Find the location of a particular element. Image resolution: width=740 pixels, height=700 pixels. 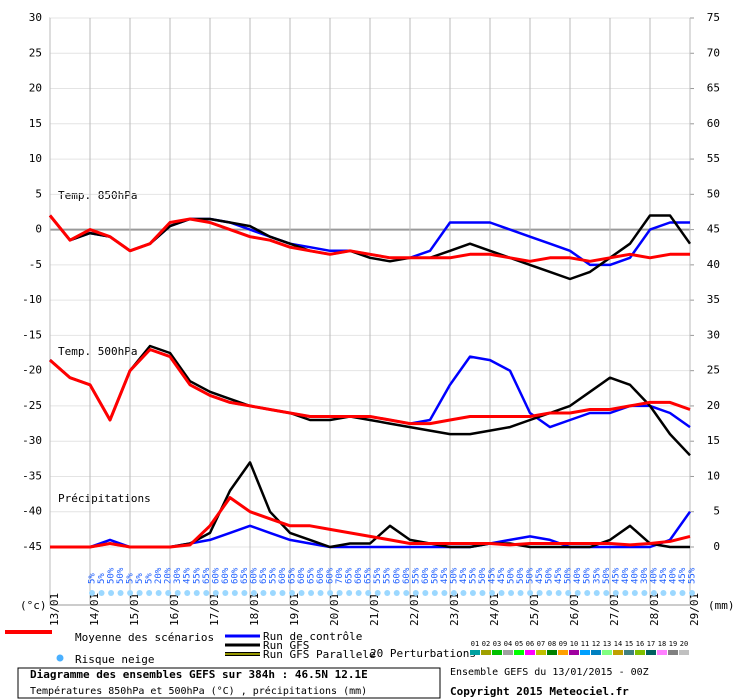

snow-risk-label: 70% is located at coordinates (340, 575).